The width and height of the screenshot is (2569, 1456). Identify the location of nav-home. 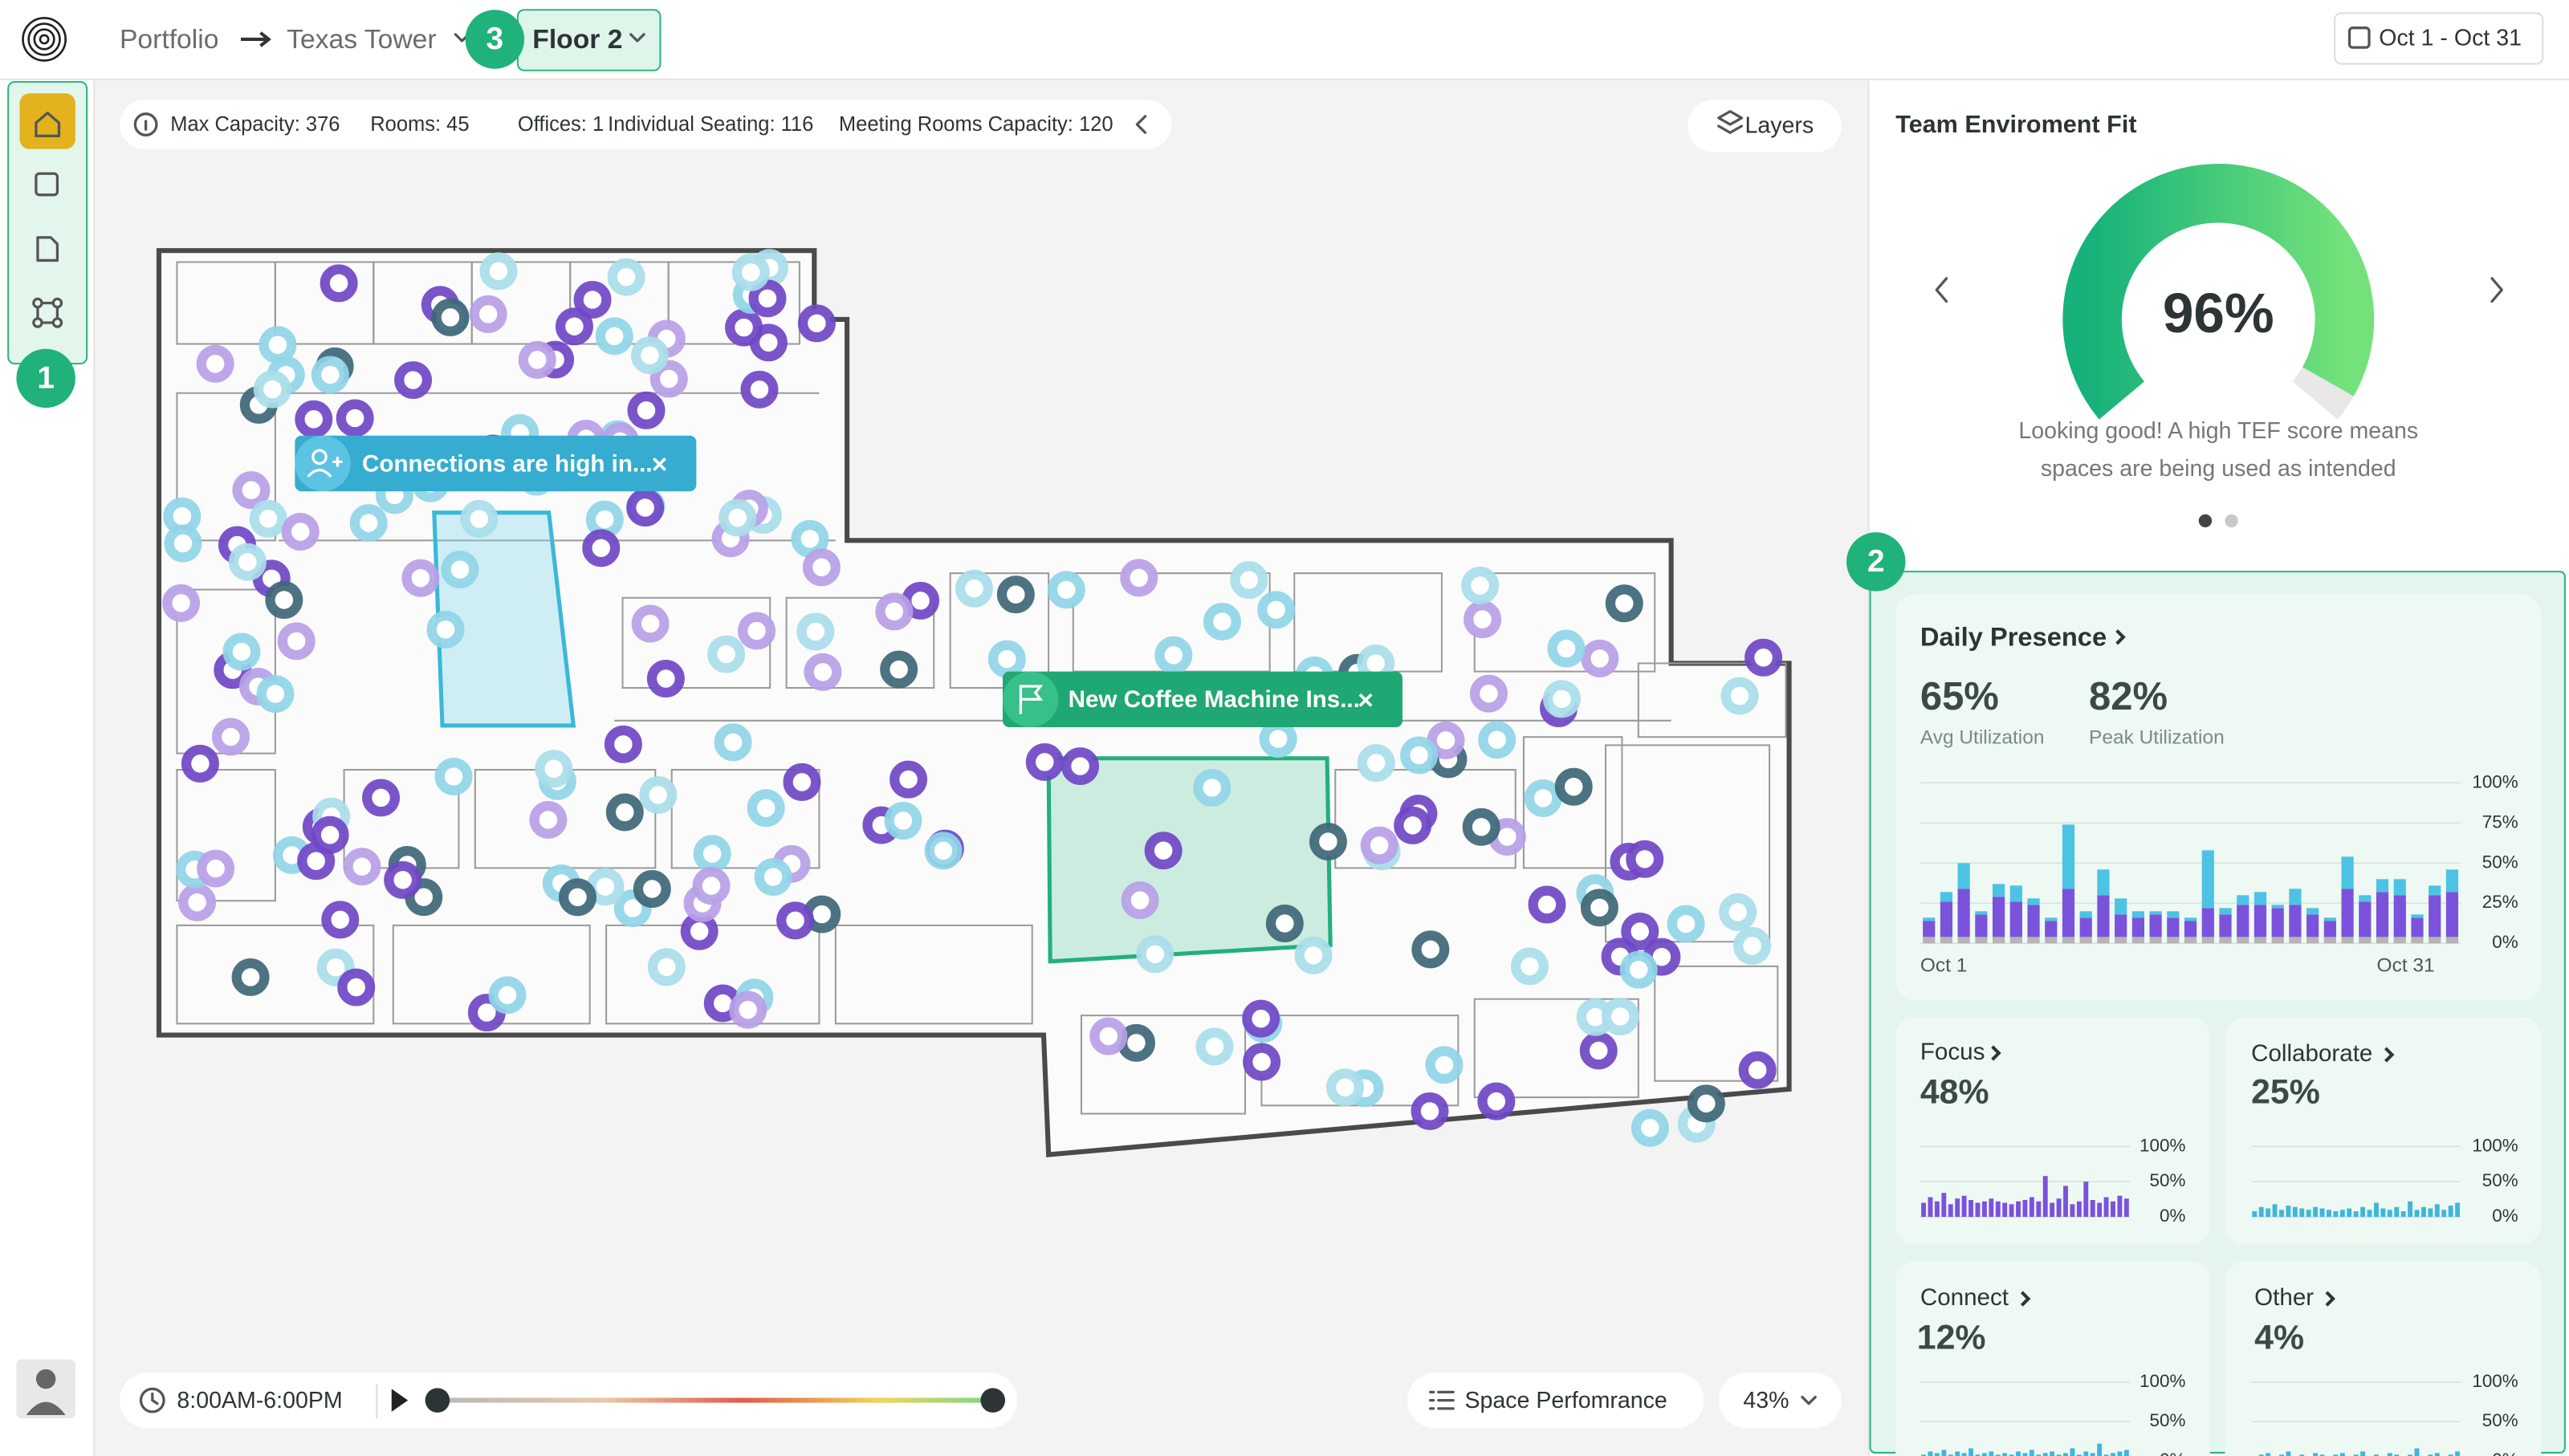
(47, 121).